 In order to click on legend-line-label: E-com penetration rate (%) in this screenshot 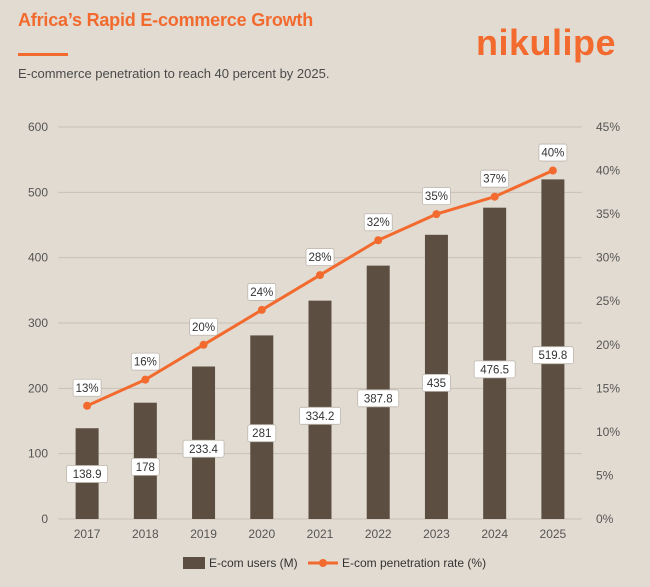, I will do `click(414, 563)`.